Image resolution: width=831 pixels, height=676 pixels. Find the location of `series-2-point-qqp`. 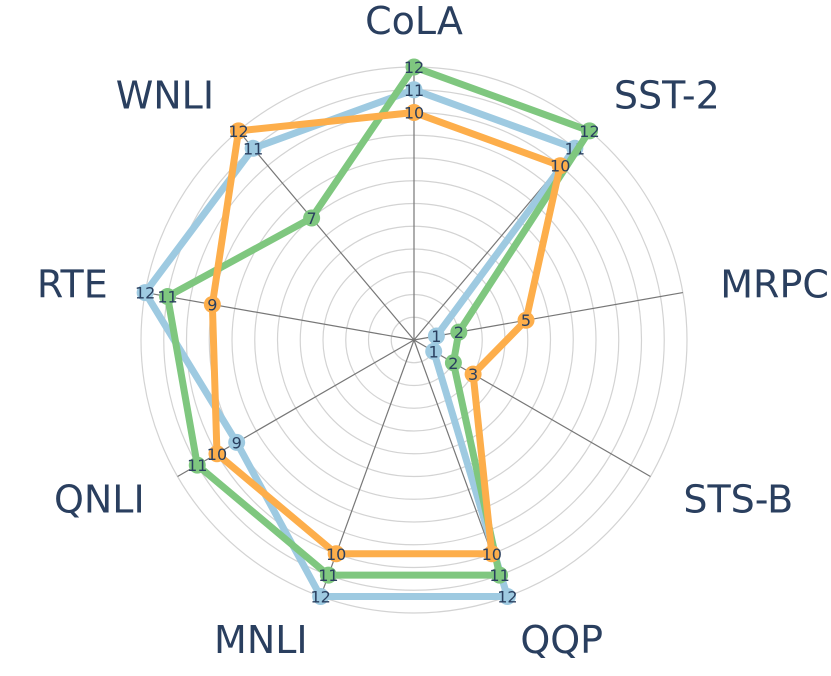

series-2-point-qqp is located at coordinates (500, 575).